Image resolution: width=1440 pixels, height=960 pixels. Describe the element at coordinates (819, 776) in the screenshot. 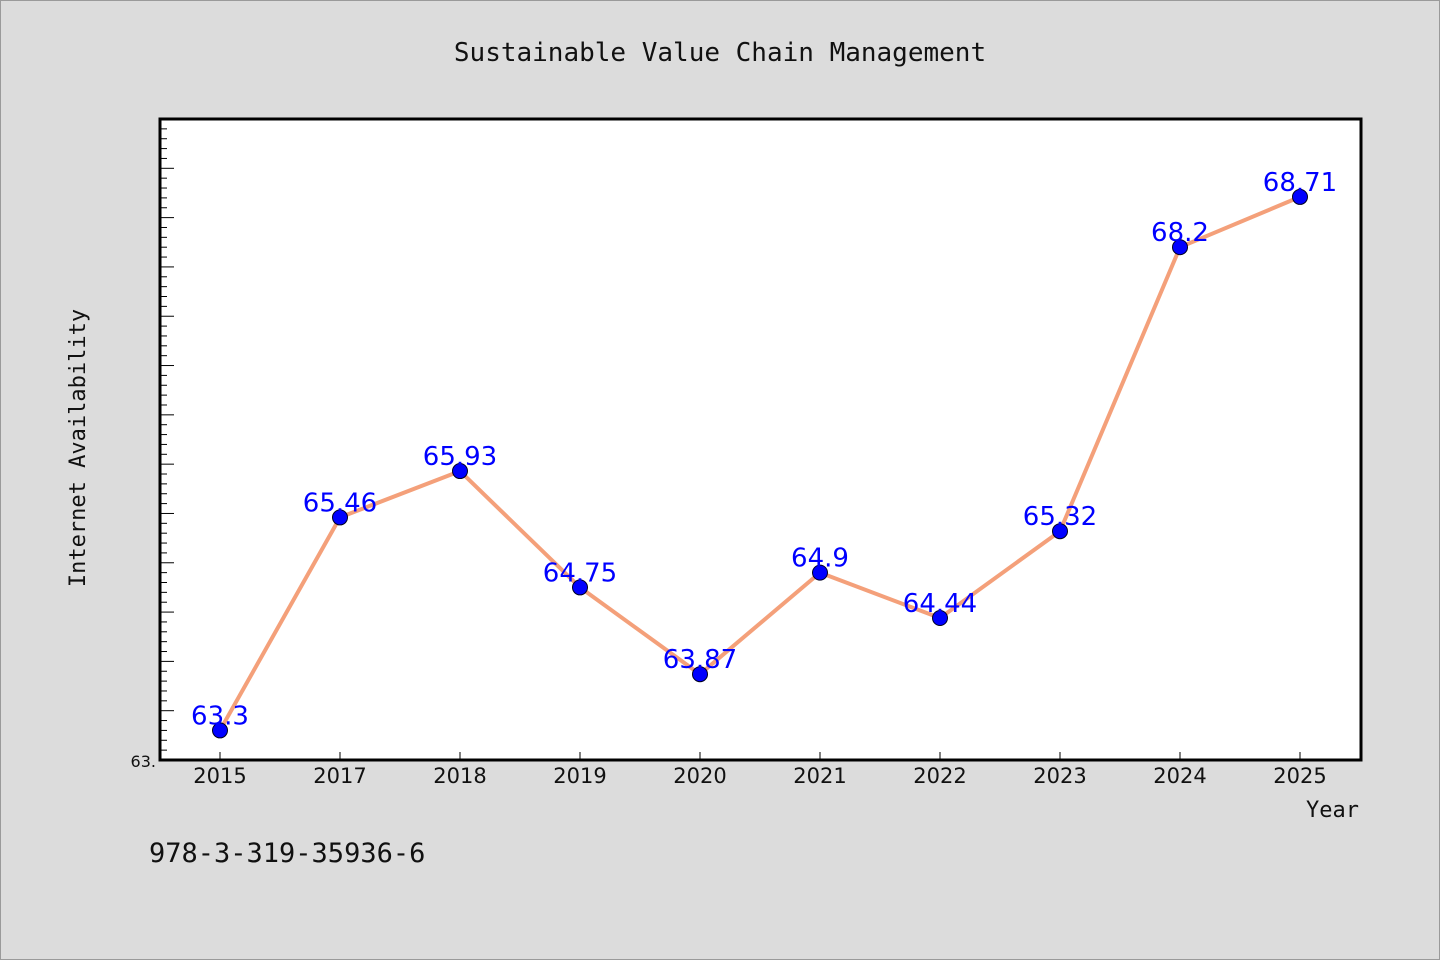

I see `x-tick-label-2021: 2021` at that location.